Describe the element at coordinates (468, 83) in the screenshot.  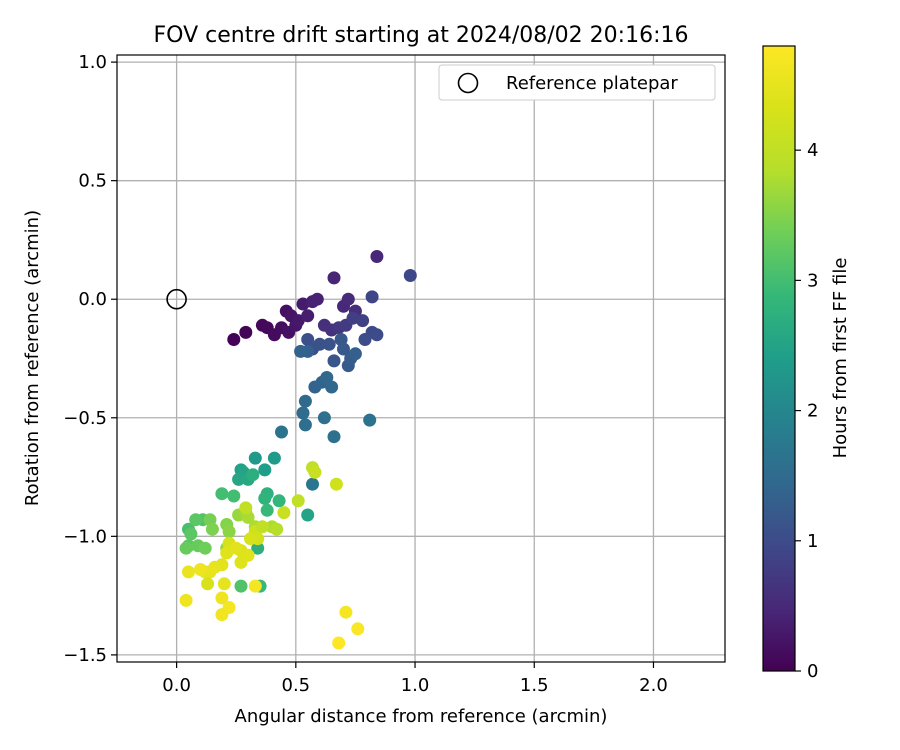
I see `legend-reference-marker` at that location.